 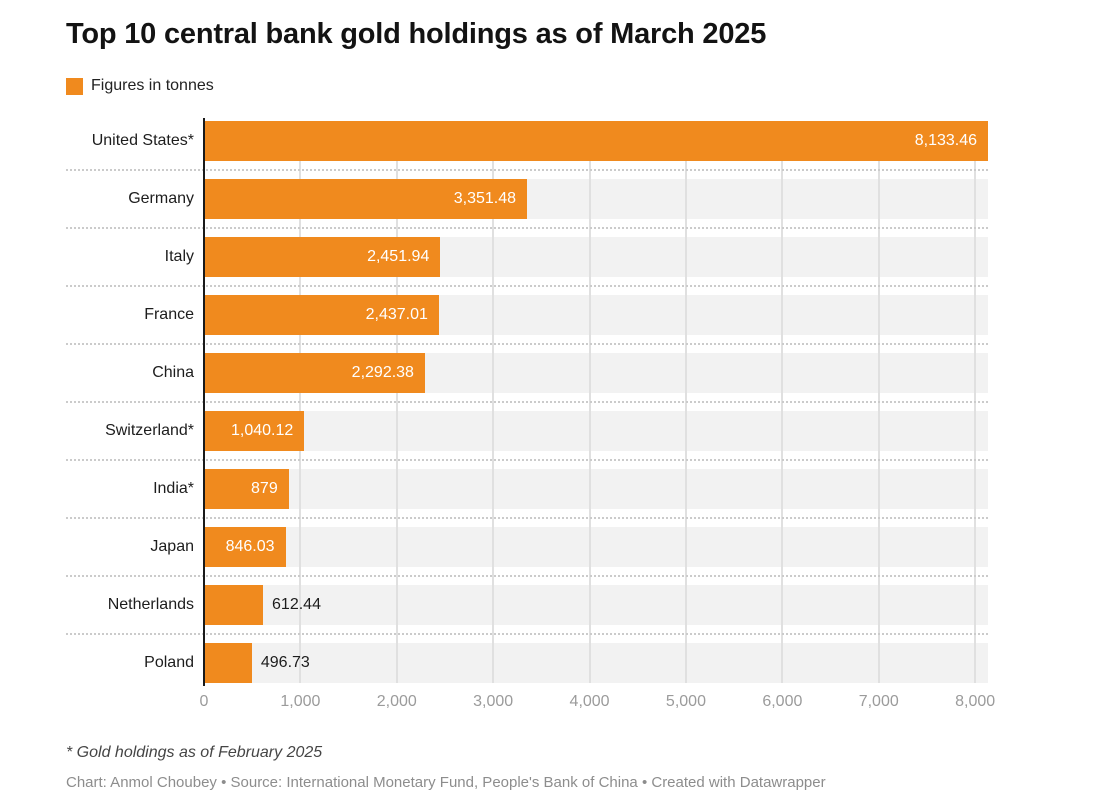 What do you see at coordinates (975, 701) in the screenshot?
I see `x-axis-tick-label: 8,000` at bounding box center [975, 701].